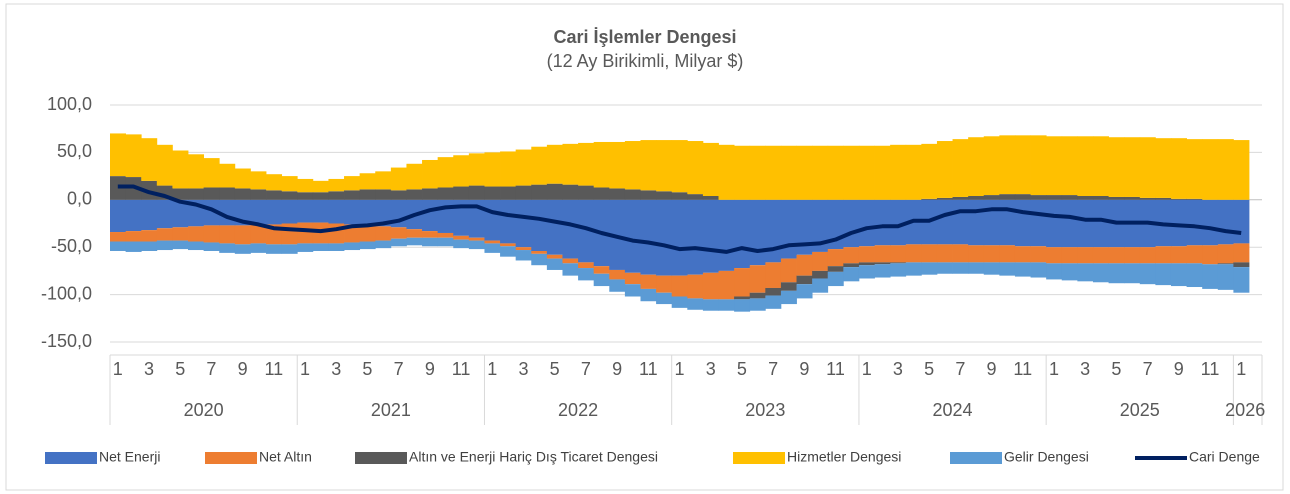 Image resolution: width=1290 pixels, height=494 pixels. What do you see at coordinates (66, 293) in the screenshot?
I see `y-tick-label: -100,0` at bounding box center [66, 293].